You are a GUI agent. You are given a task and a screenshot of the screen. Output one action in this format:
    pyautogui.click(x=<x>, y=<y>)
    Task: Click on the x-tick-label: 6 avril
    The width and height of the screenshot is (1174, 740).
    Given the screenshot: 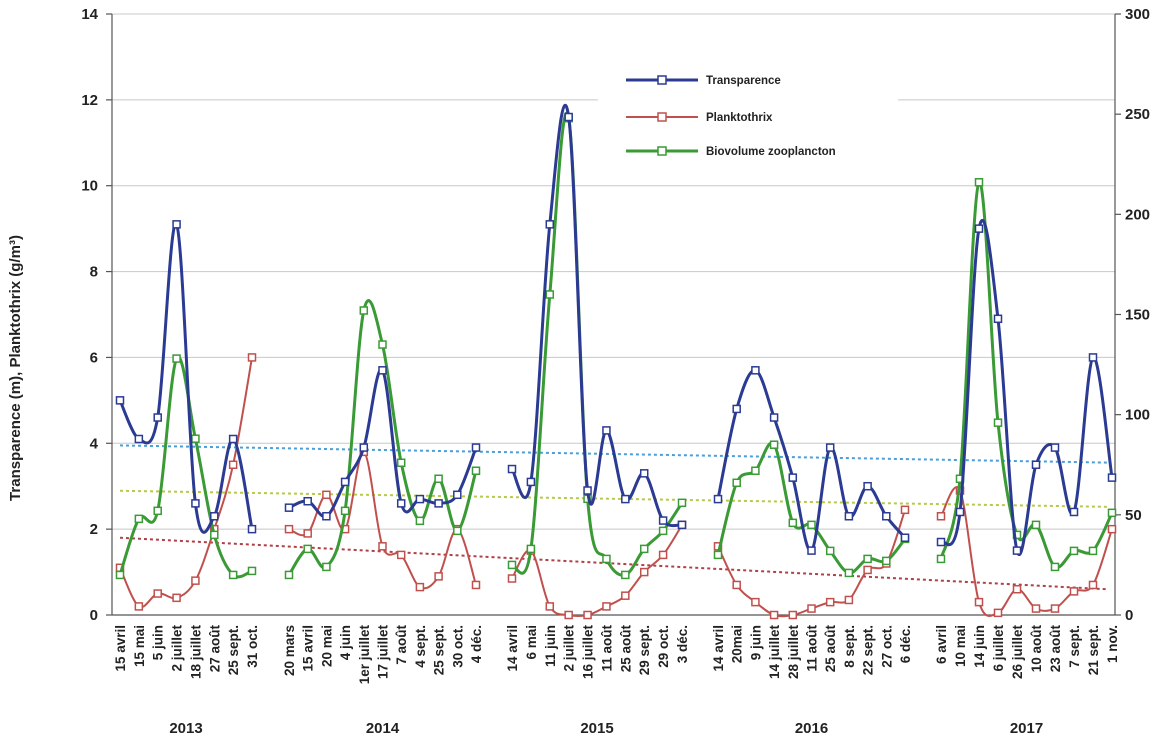 What is the action you would take?
    pyautogui.click(x=941, y=644)
    